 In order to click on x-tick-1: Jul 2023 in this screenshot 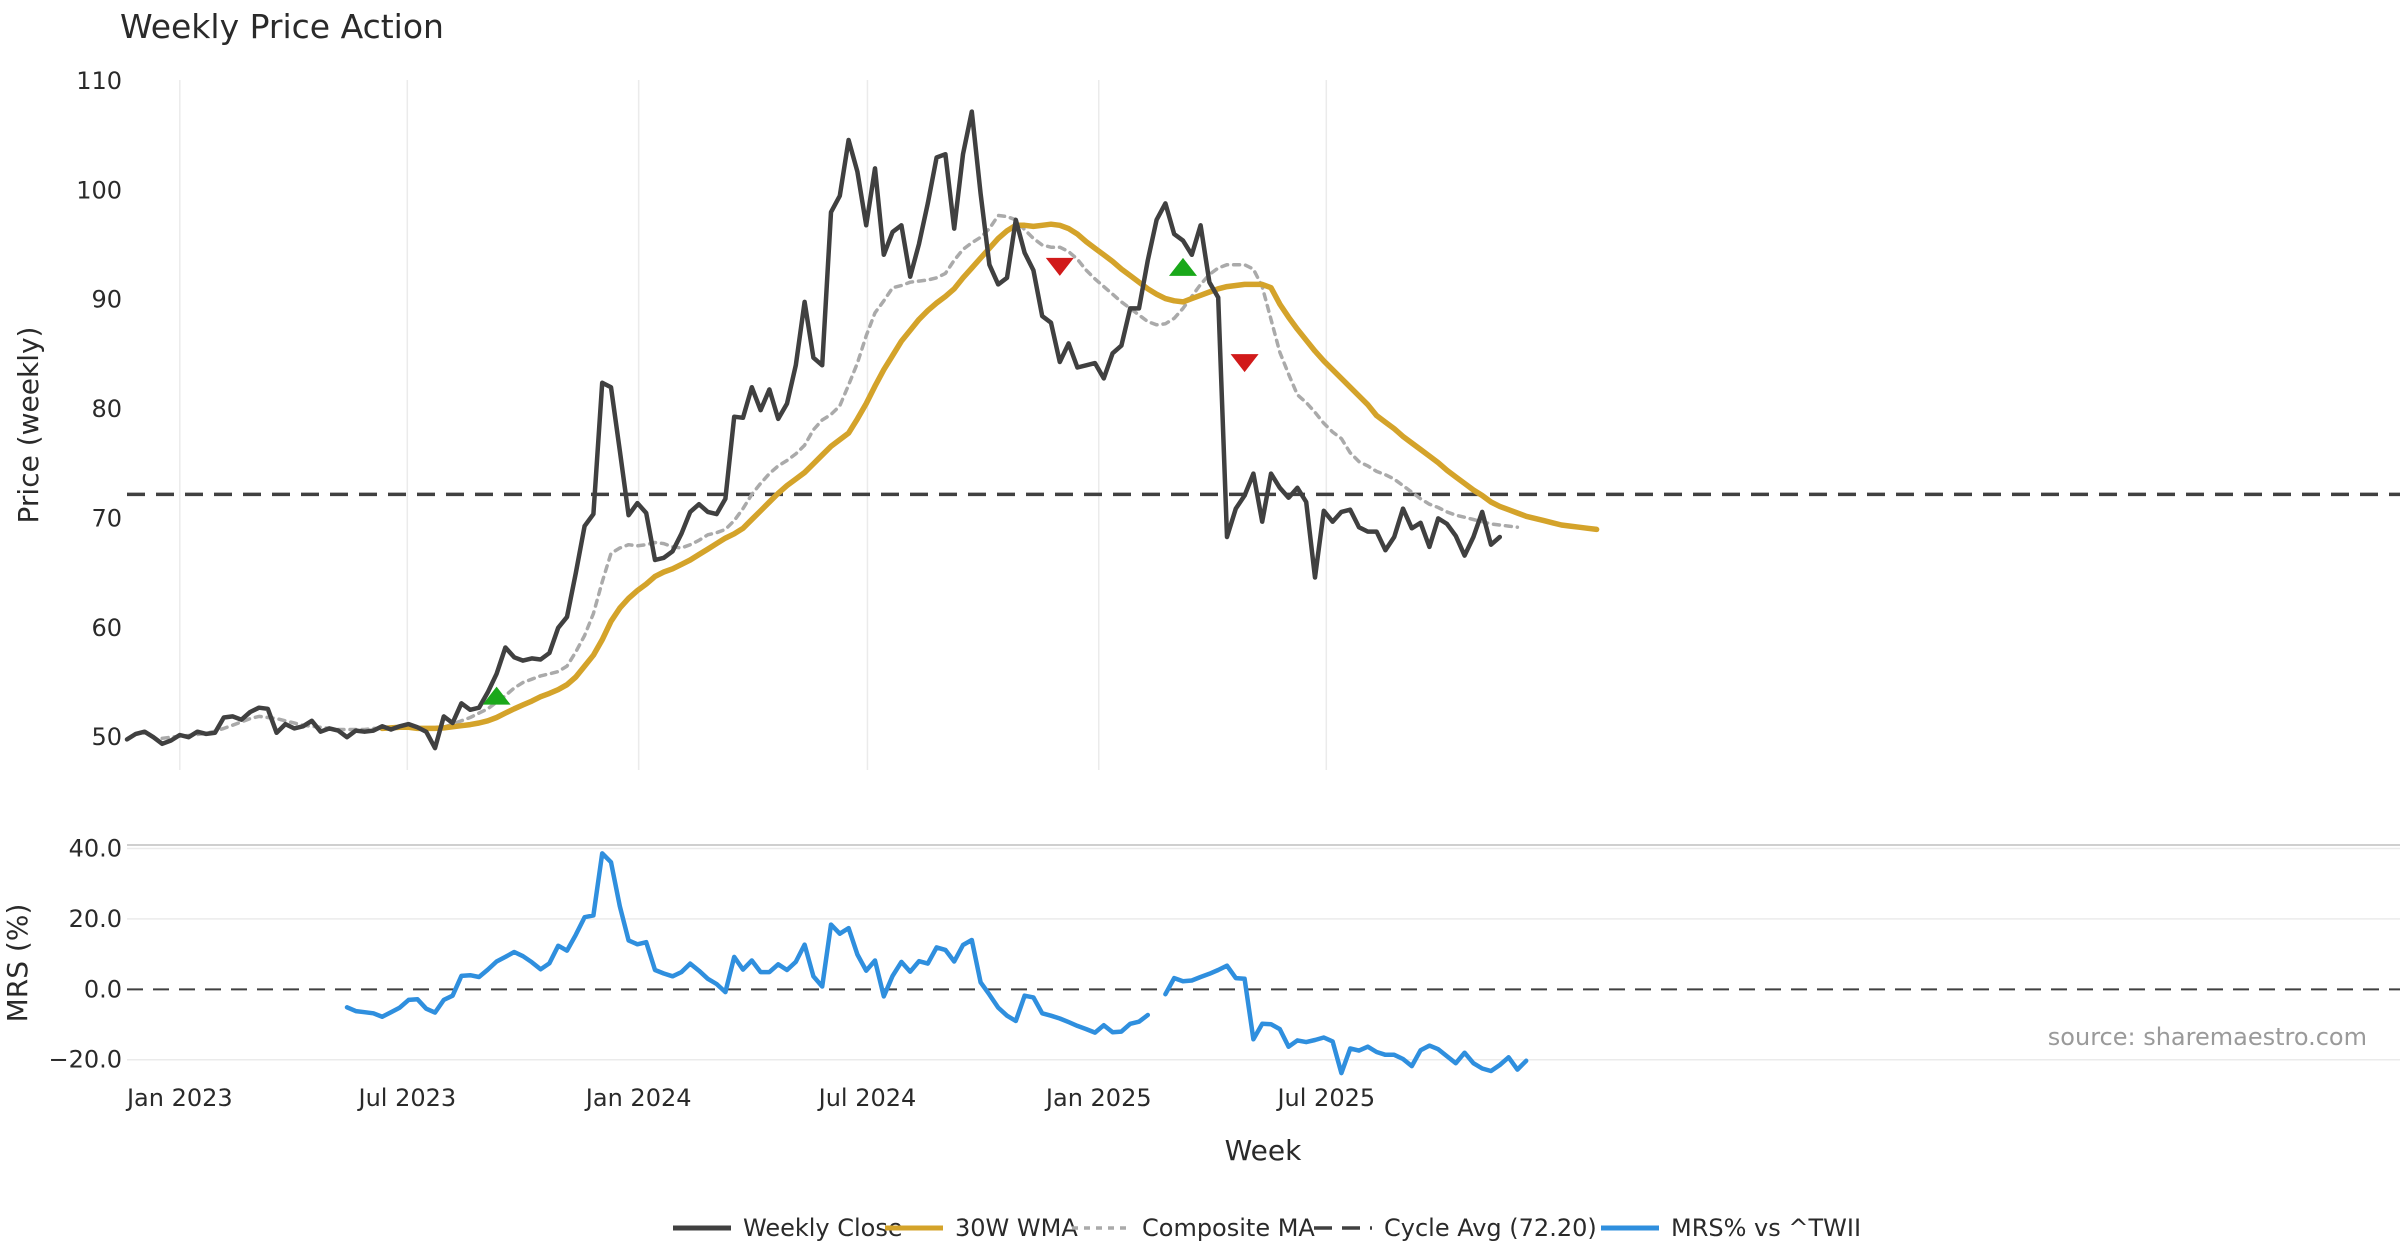, I will do `click(407, 1098)`.